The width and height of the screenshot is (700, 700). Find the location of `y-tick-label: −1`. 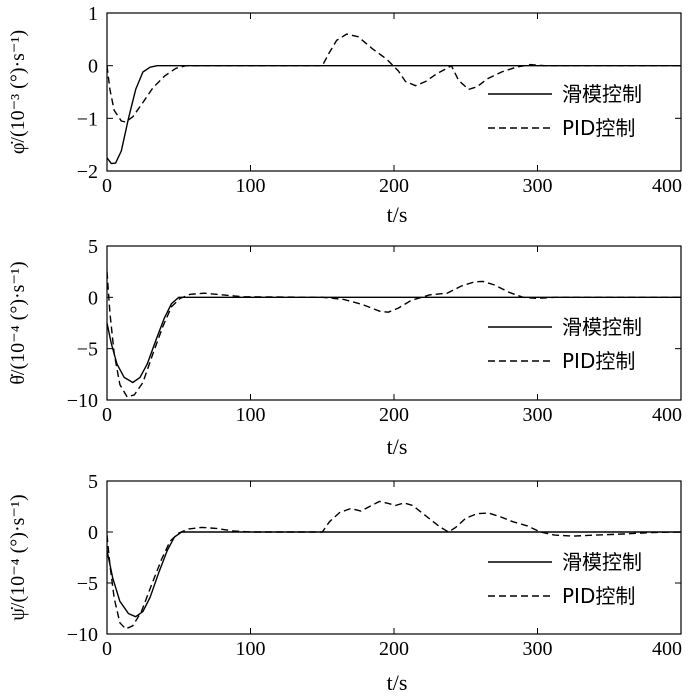

y-tick-label: −1 is located at coordinates (87, 119).